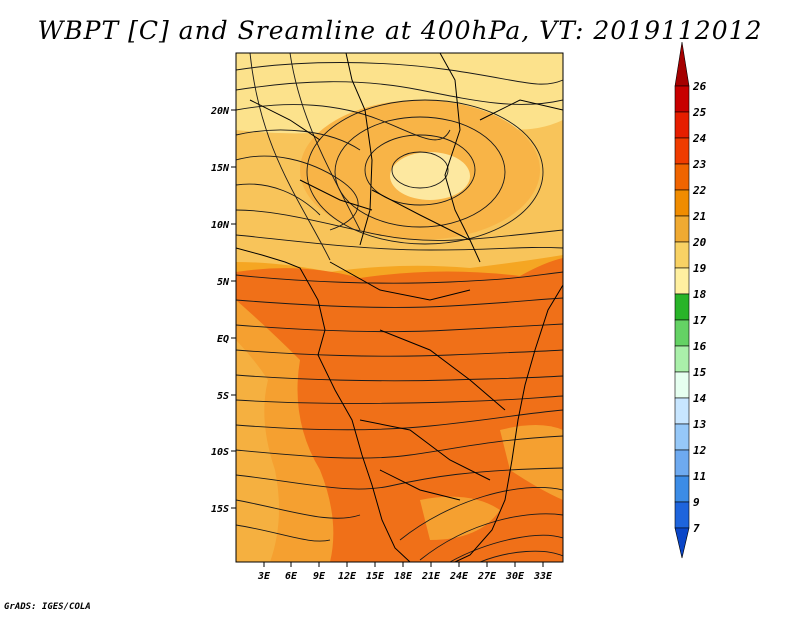  I want to click on colorbar-label: 19, so click(700, 268).